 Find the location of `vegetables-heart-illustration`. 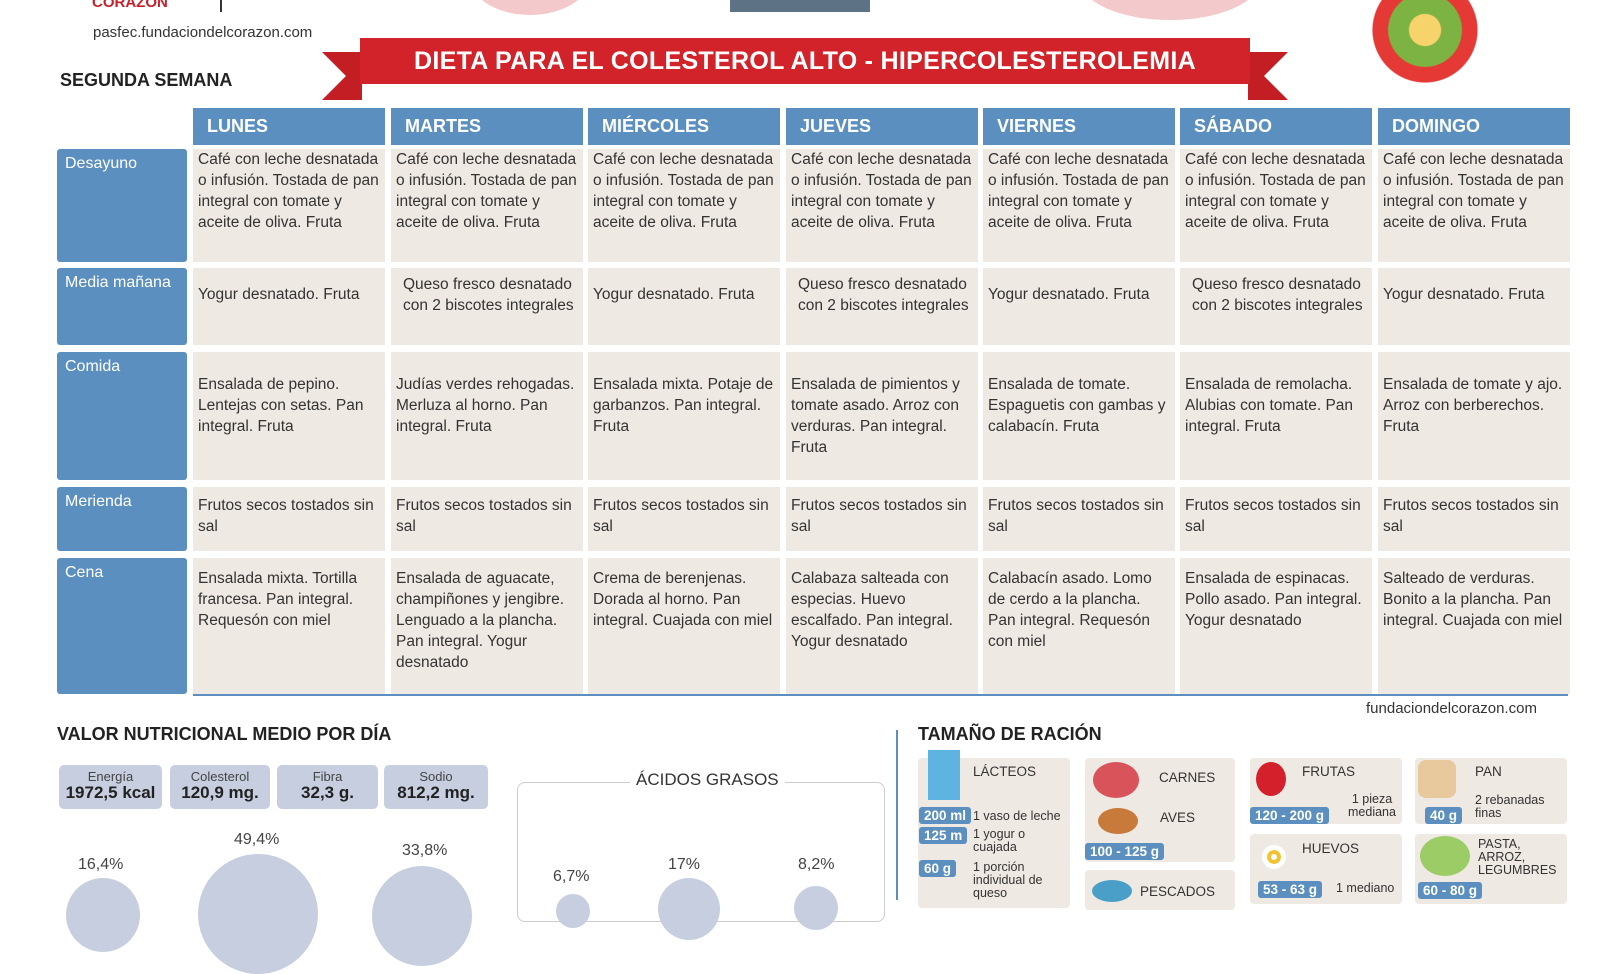

vegetables-heart-illustration is located at coordinates (1425, 45).